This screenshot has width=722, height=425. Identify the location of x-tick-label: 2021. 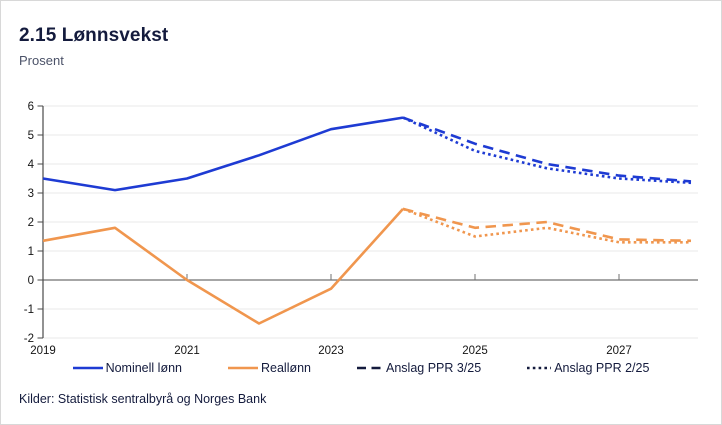
(187, 351).